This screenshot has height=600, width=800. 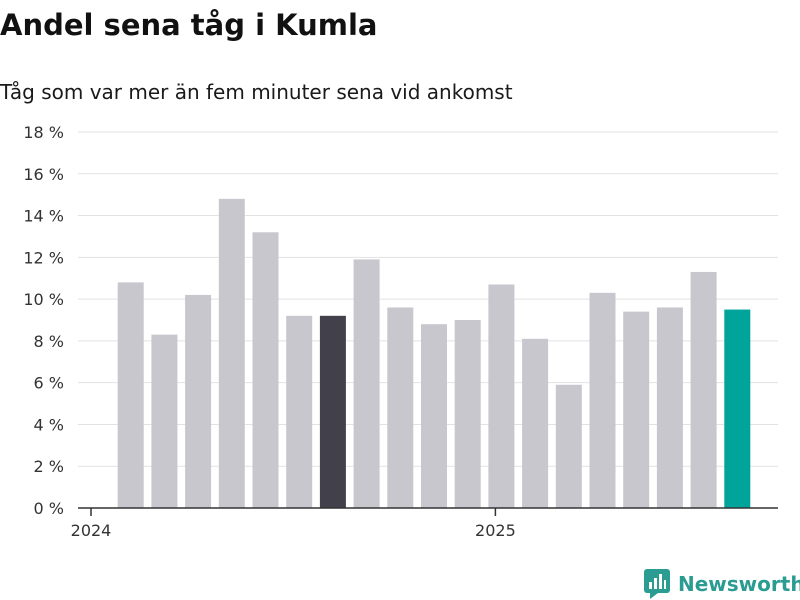 I want to click on brand-name: Newsworthy, so click(x=739, y=584).